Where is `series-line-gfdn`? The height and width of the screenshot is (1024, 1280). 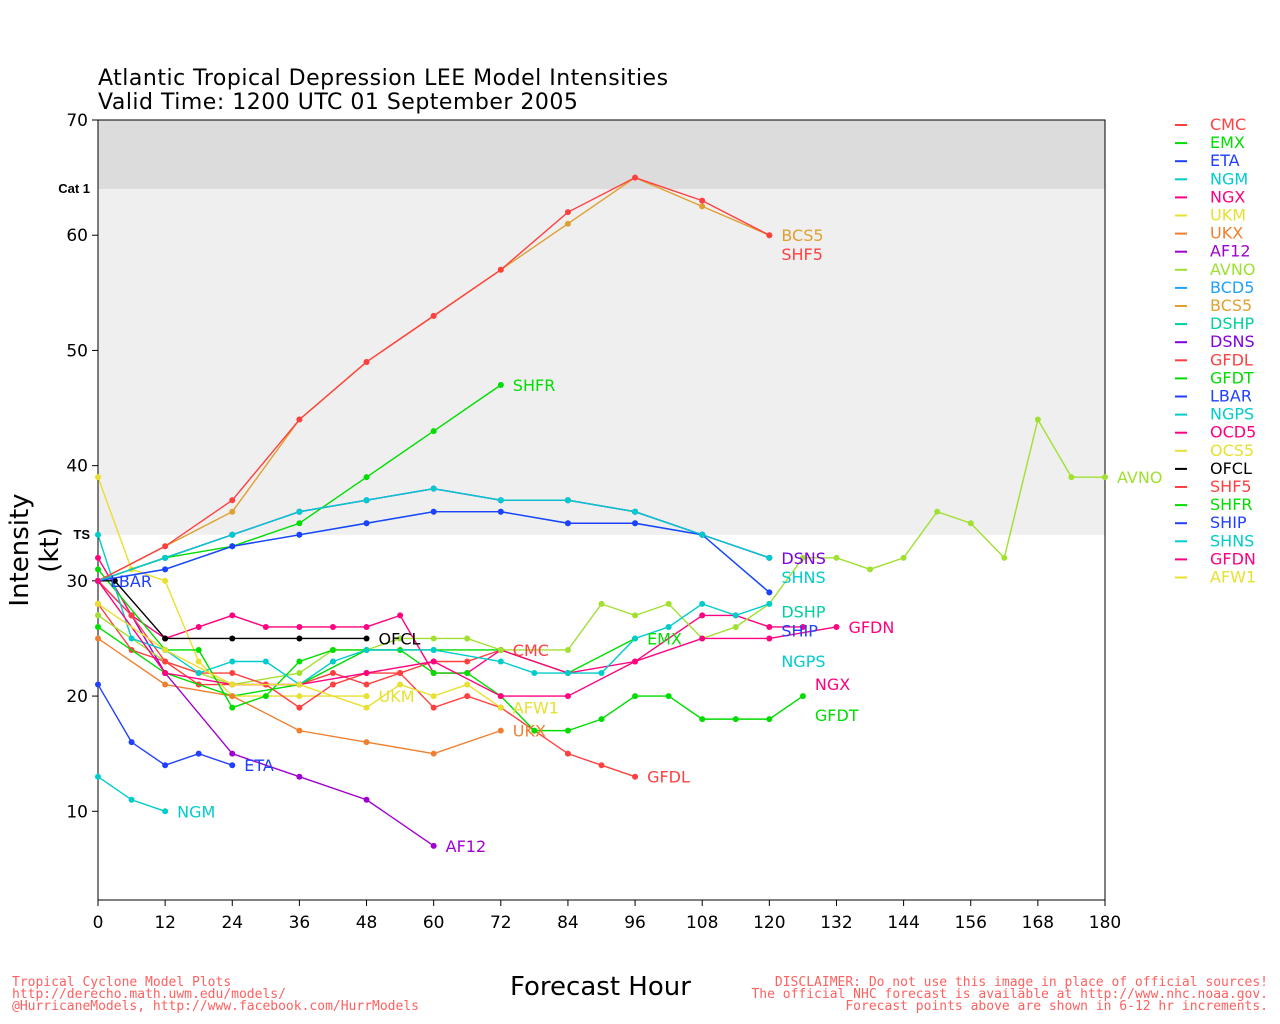 series-line-gfdn is located at coordinates (467, 638).